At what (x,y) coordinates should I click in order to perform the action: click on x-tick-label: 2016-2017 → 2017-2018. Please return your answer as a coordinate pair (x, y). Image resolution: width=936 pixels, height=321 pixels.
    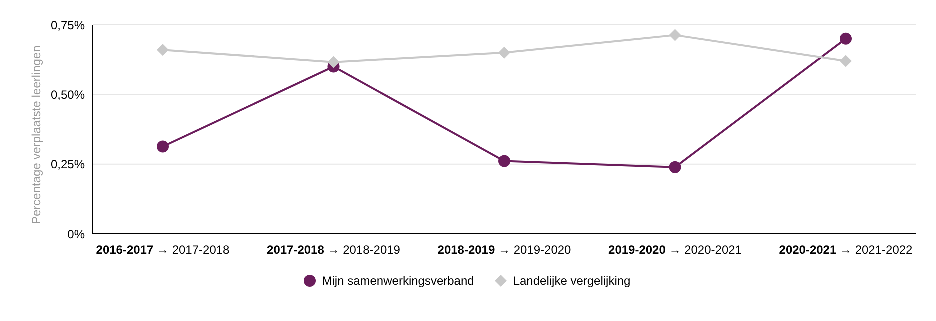
    Looking at the image, I should click on (163, 250).